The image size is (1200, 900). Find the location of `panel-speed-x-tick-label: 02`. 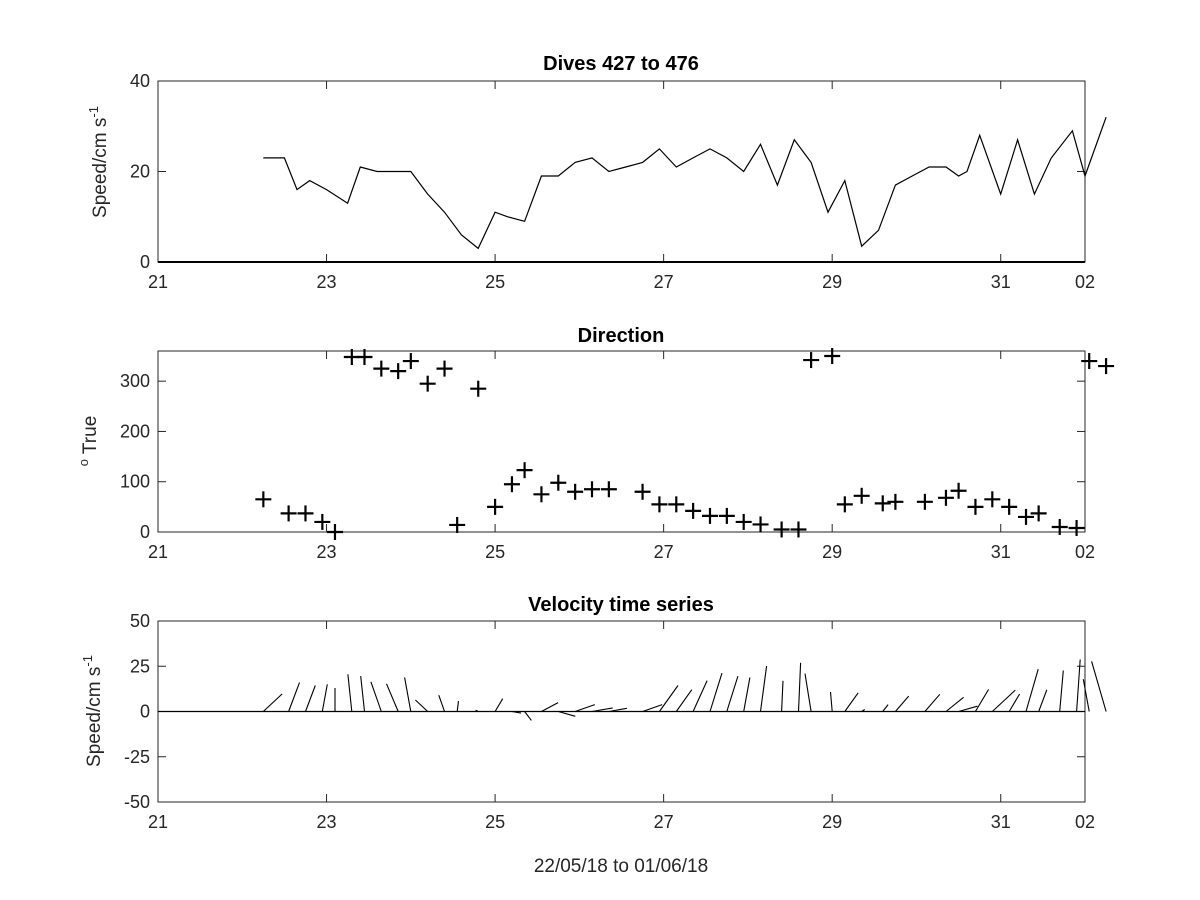

panel-speed-x-tick-label: 02 is located at coordinates (1085, 282).